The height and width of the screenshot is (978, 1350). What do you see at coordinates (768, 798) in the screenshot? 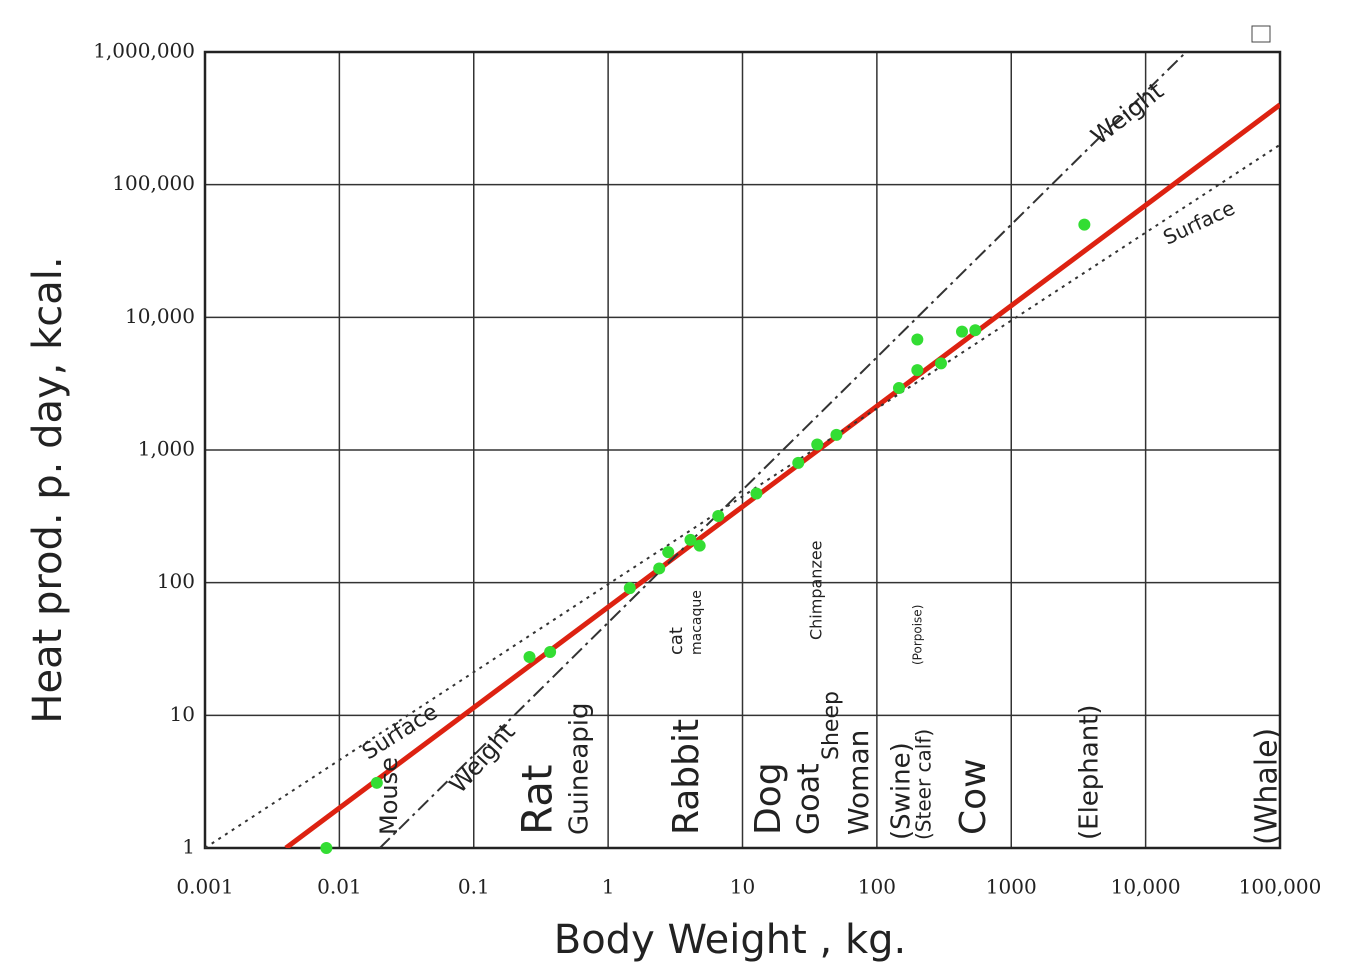
I see `annotation: Dog` at bounding box center [768, 798].